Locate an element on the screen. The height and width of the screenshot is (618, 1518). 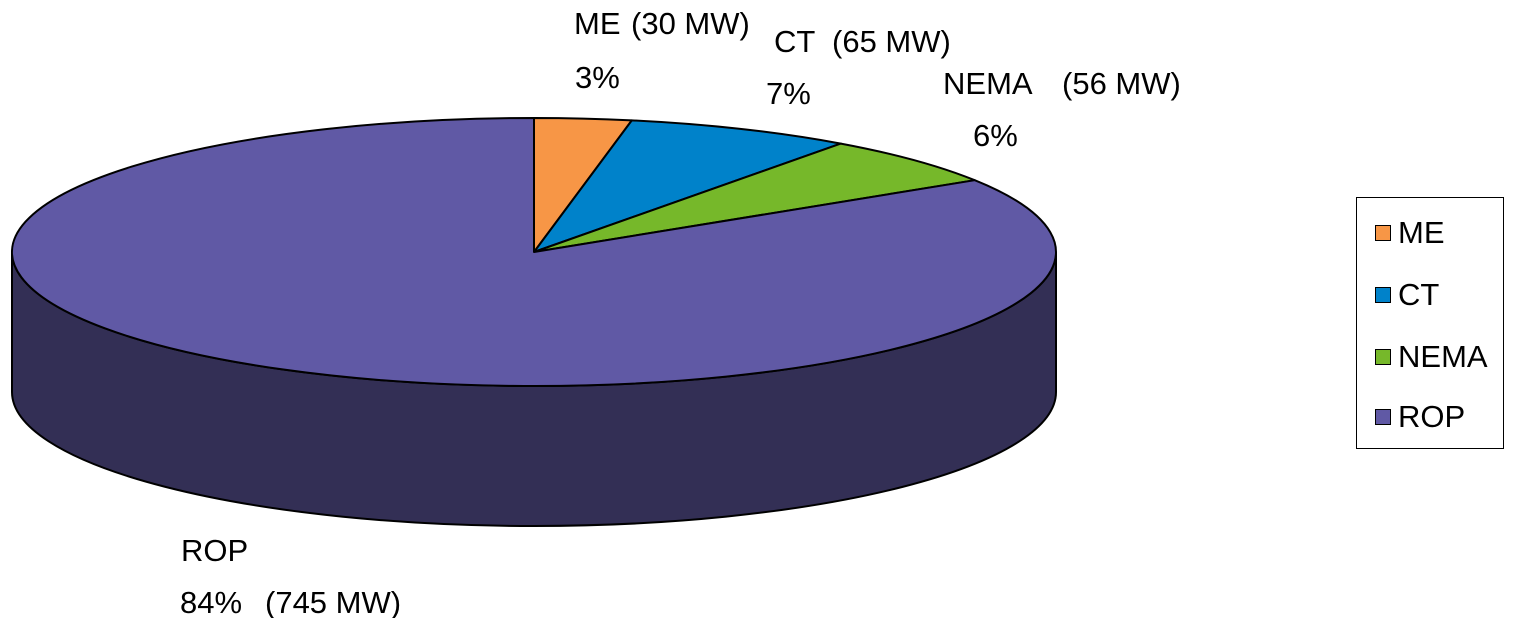
label-me-name: ME is located at coordinates (597, 23).